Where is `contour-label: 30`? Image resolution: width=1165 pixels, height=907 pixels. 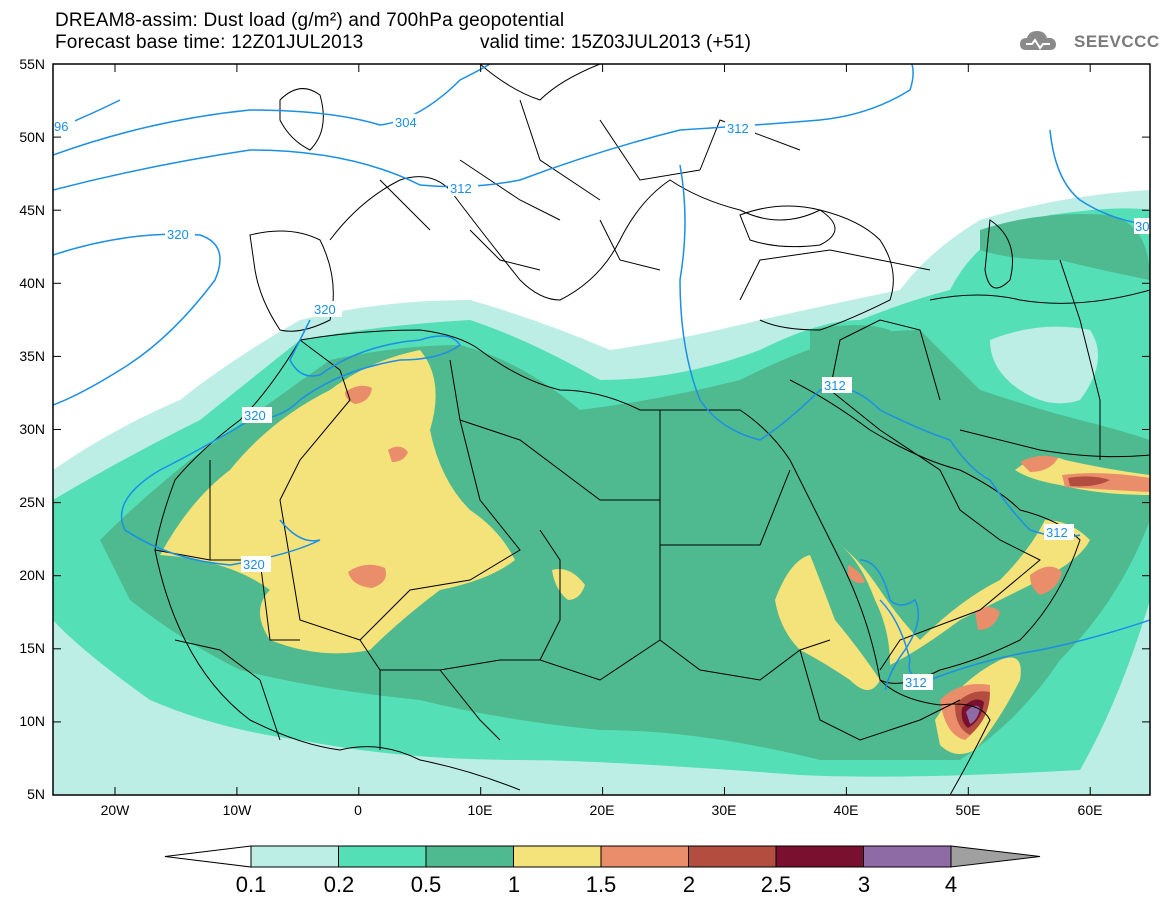
contour-label: 30 is located at coordinates (1142, 226).